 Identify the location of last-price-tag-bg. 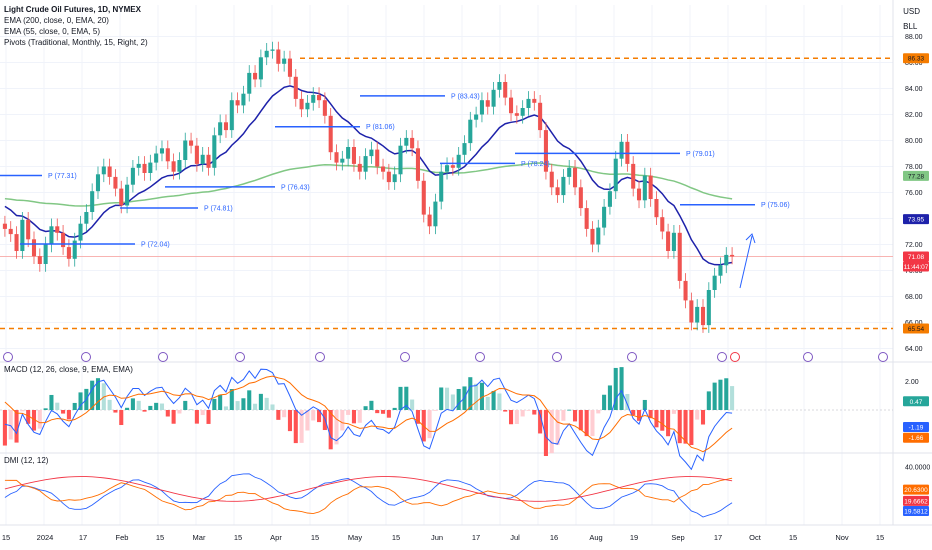
(916, 256).